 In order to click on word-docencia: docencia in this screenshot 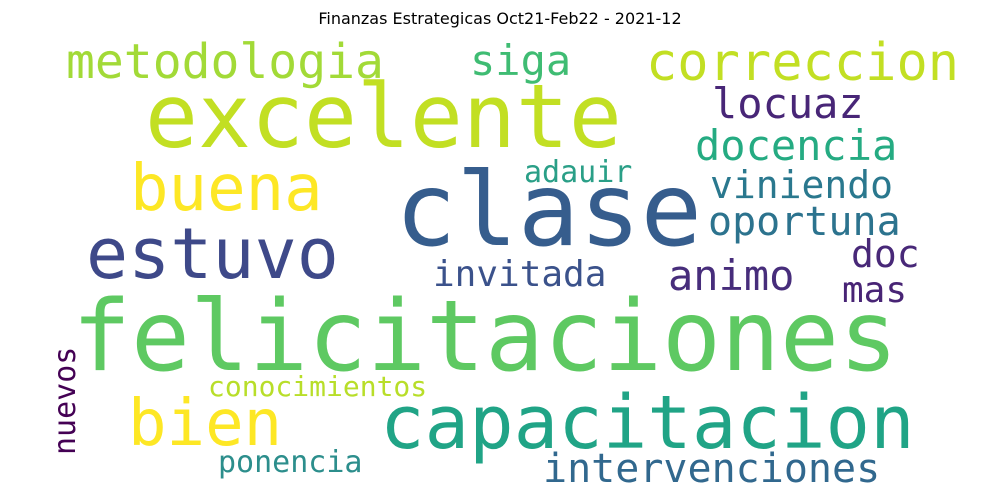, I will do `click(796, 145)`.